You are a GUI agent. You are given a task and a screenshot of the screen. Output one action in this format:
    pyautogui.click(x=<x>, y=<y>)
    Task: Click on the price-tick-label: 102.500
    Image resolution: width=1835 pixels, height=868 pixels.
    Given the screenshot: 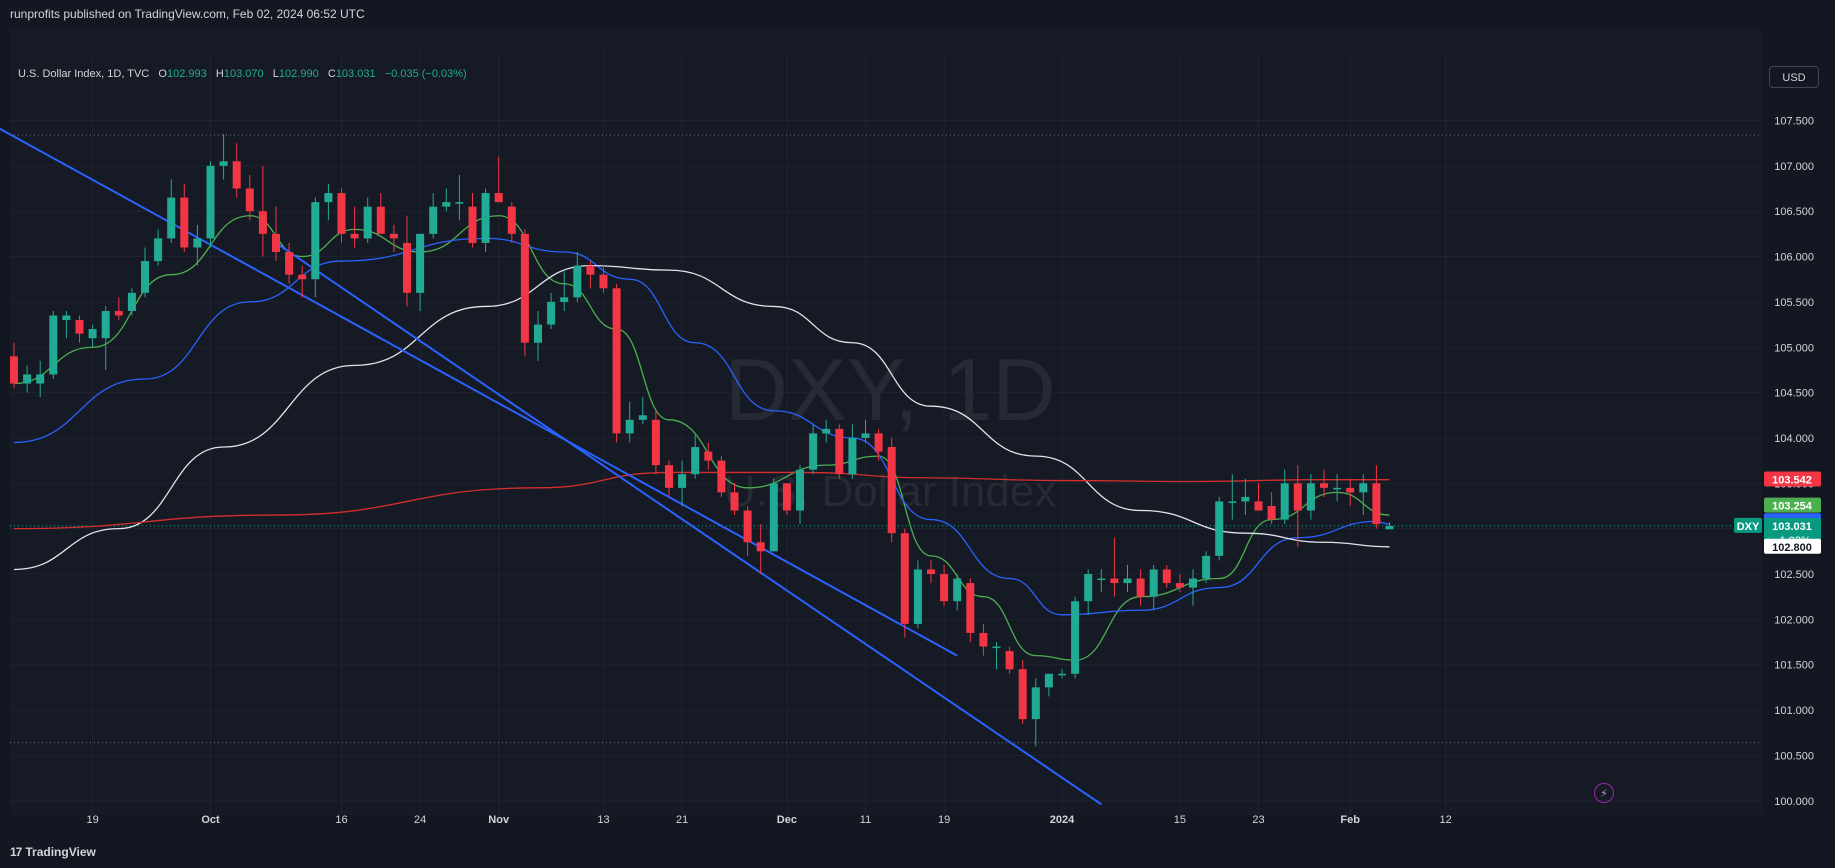 What is the action you would take?
    pyautogui.click(x=1794, y=575)
    